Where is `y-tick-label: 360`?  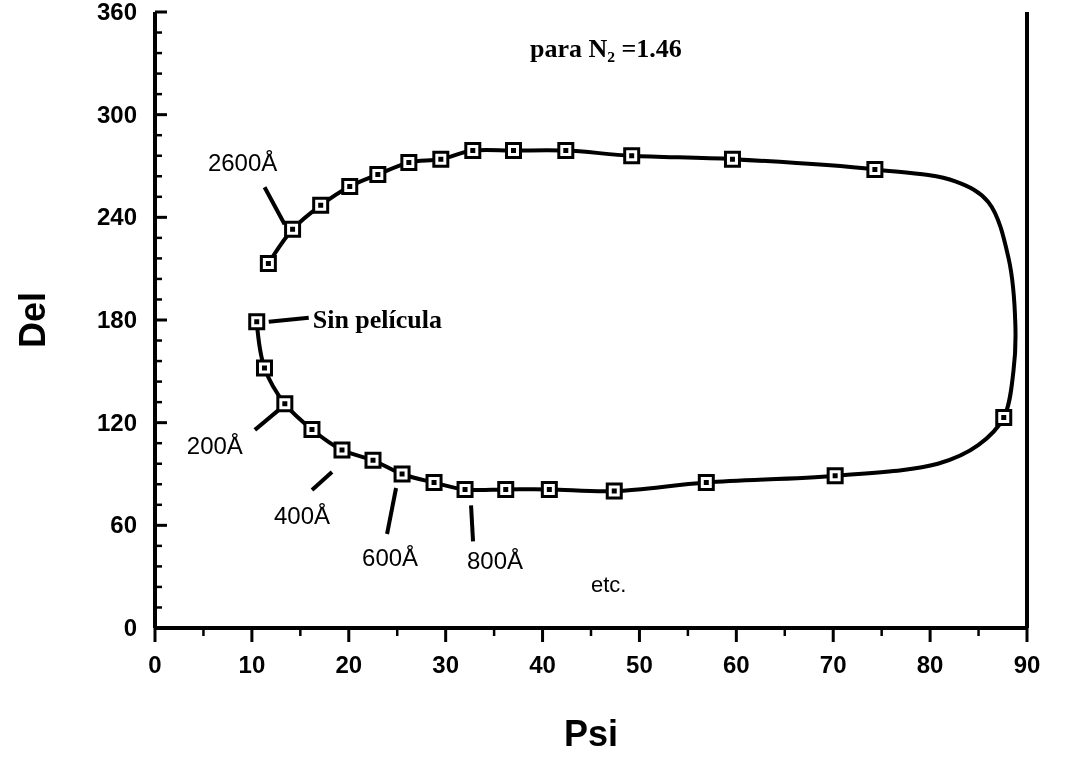 y-tick-label: 360 is located at coordinates (116, 12).